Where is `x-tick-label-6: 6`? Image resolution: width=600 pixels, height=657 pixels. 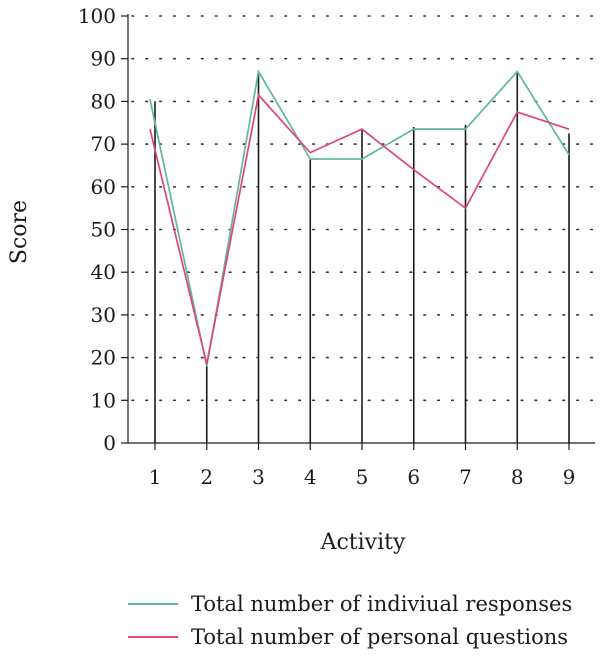
x-tick-label-6: 6 is located at coordinates (413, 477).